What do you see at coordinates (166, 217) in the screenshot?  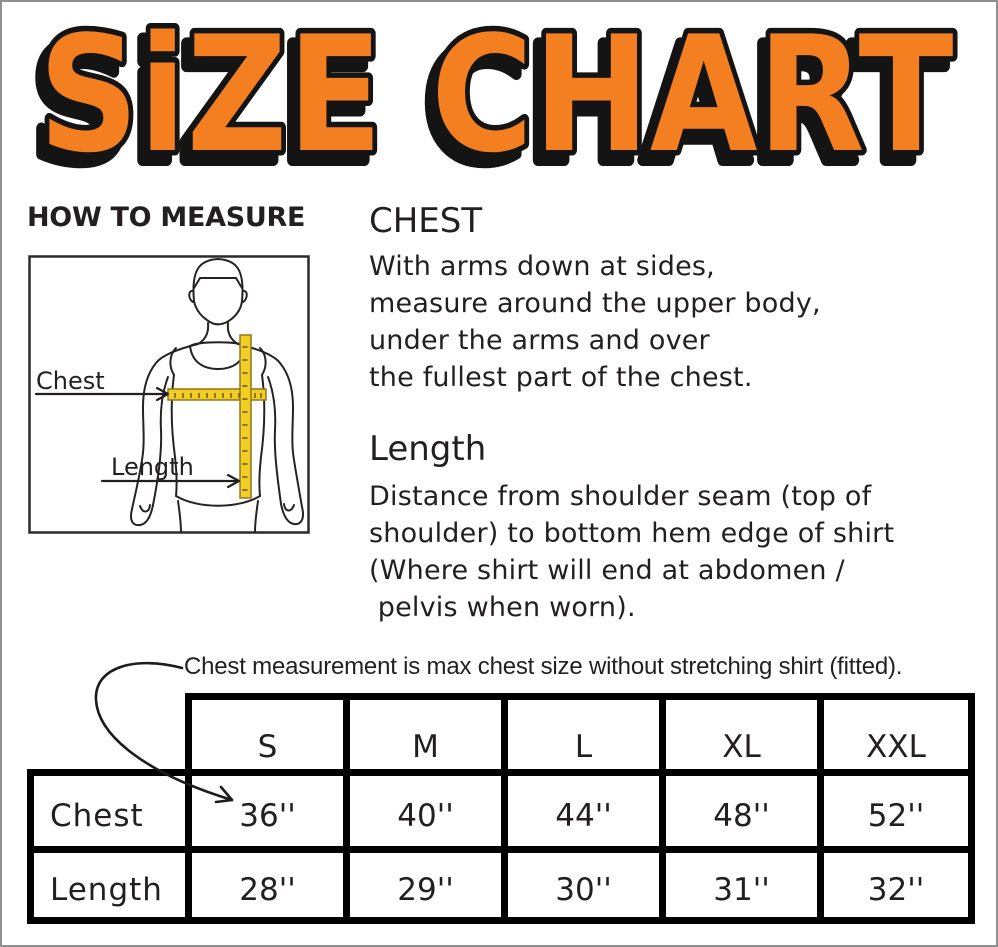 I see `how-to-measure-heading: HOW TO MEASURE` at bounding box center [166, 217].